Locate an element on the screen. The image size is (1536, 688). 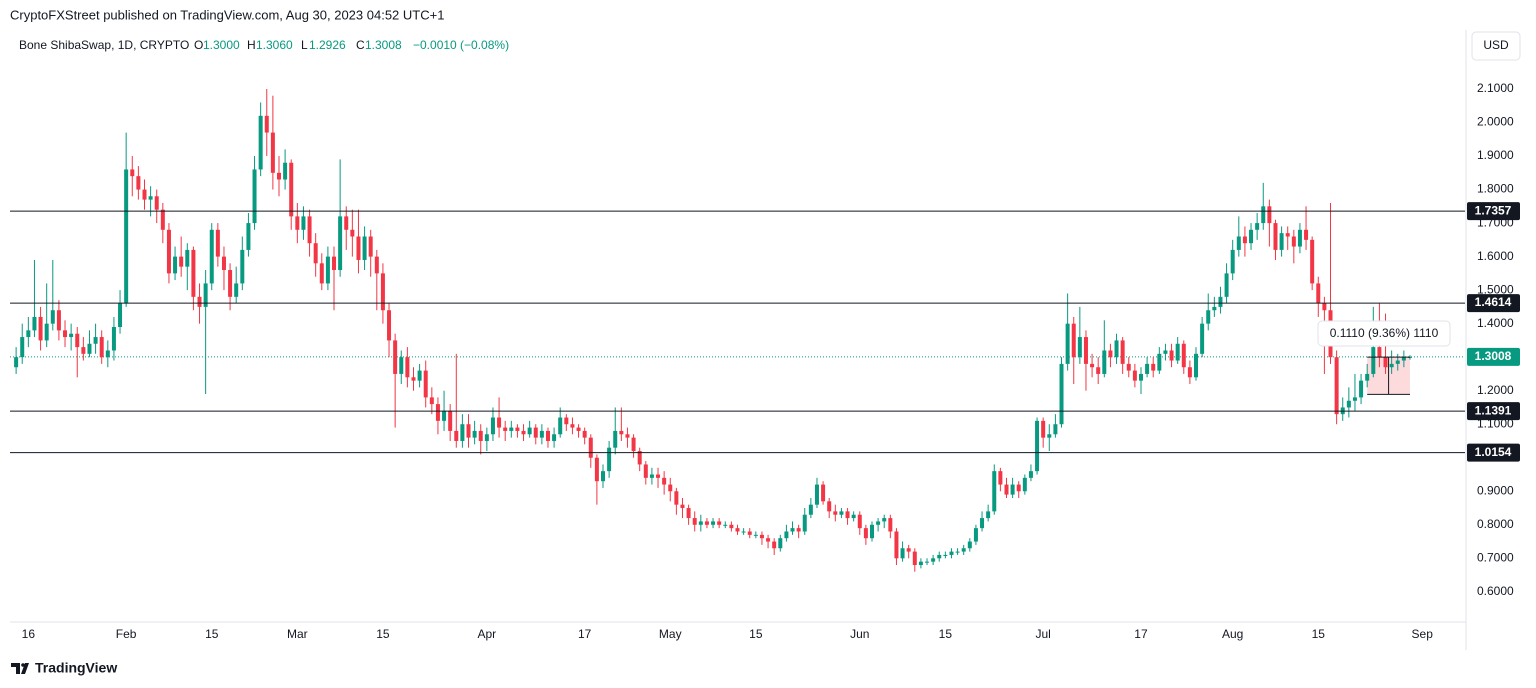
x-tick-label: Sep is located at coordinates (1423, 634).